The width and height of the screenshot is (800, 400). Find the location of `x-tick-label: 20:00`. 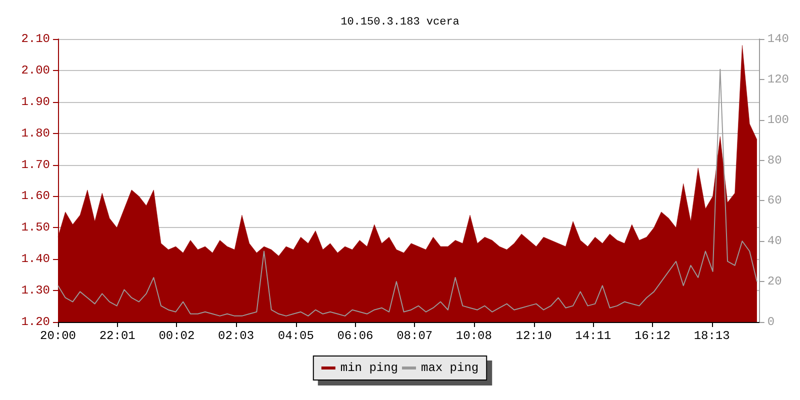

x-tick-label: 20:00 is located at coordinates (58, 336).